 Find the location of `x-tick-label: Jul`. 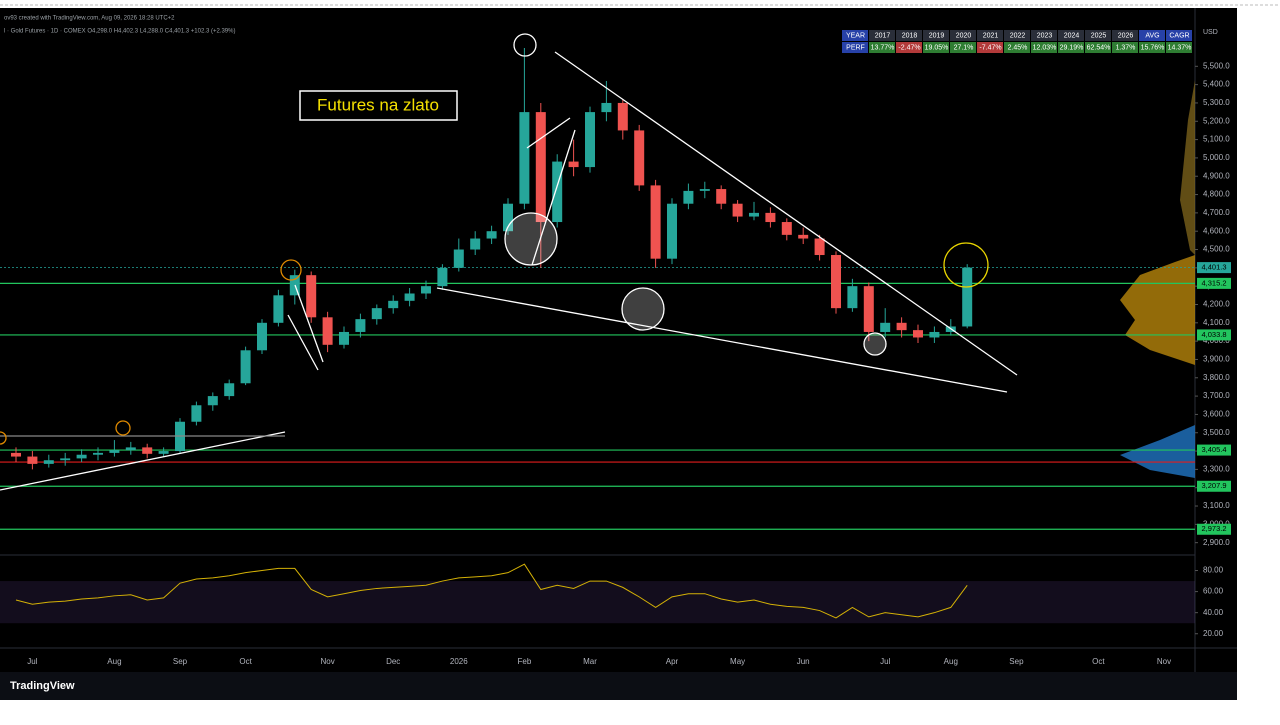

x-tick-label: Jul is located at coordinates (885, 661).